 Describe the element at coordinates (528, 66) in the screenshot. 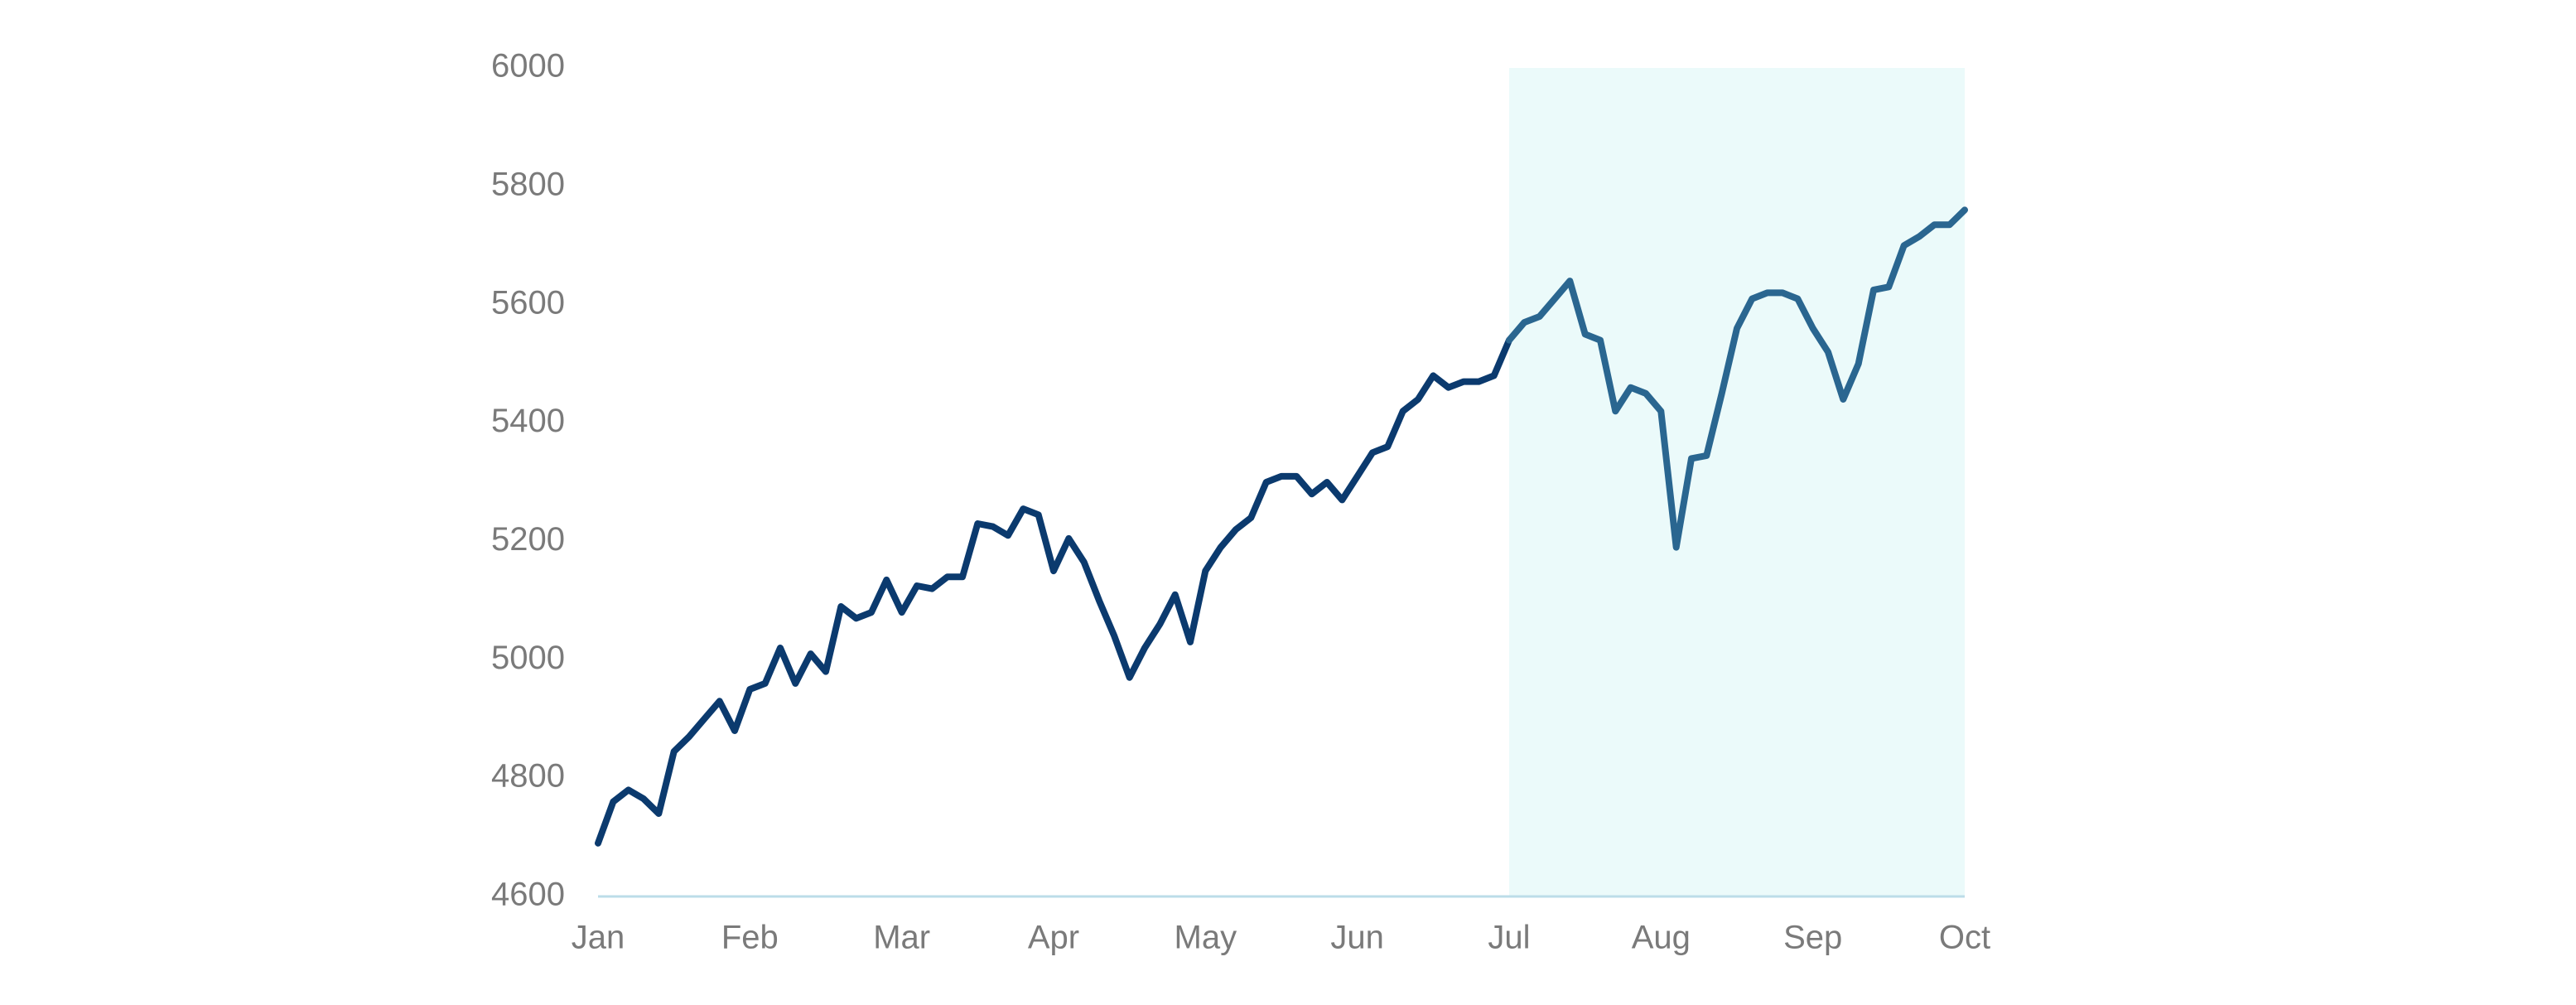

I see `y-tick-label: 6000` at that location.